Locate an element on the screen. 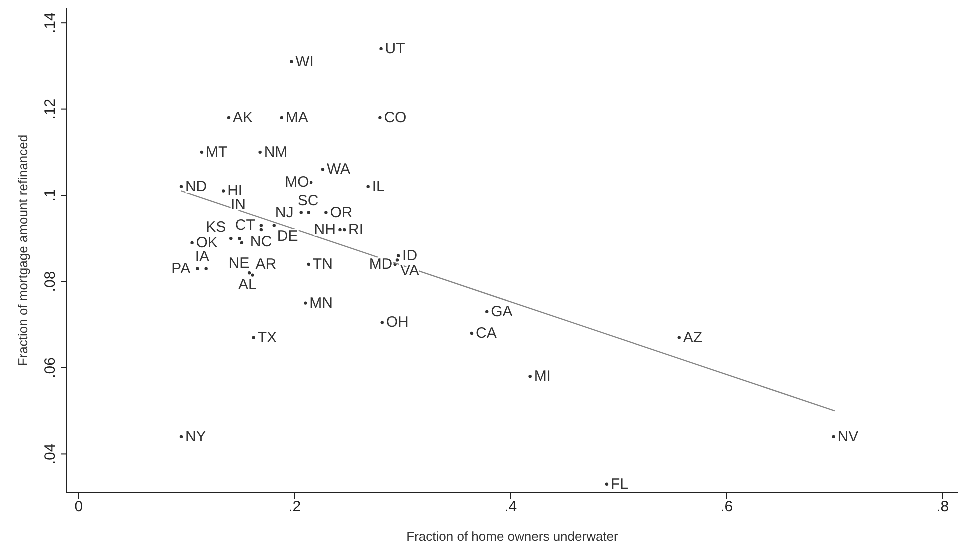  y-tick-label: .08 is located at coordinates (50, 281).